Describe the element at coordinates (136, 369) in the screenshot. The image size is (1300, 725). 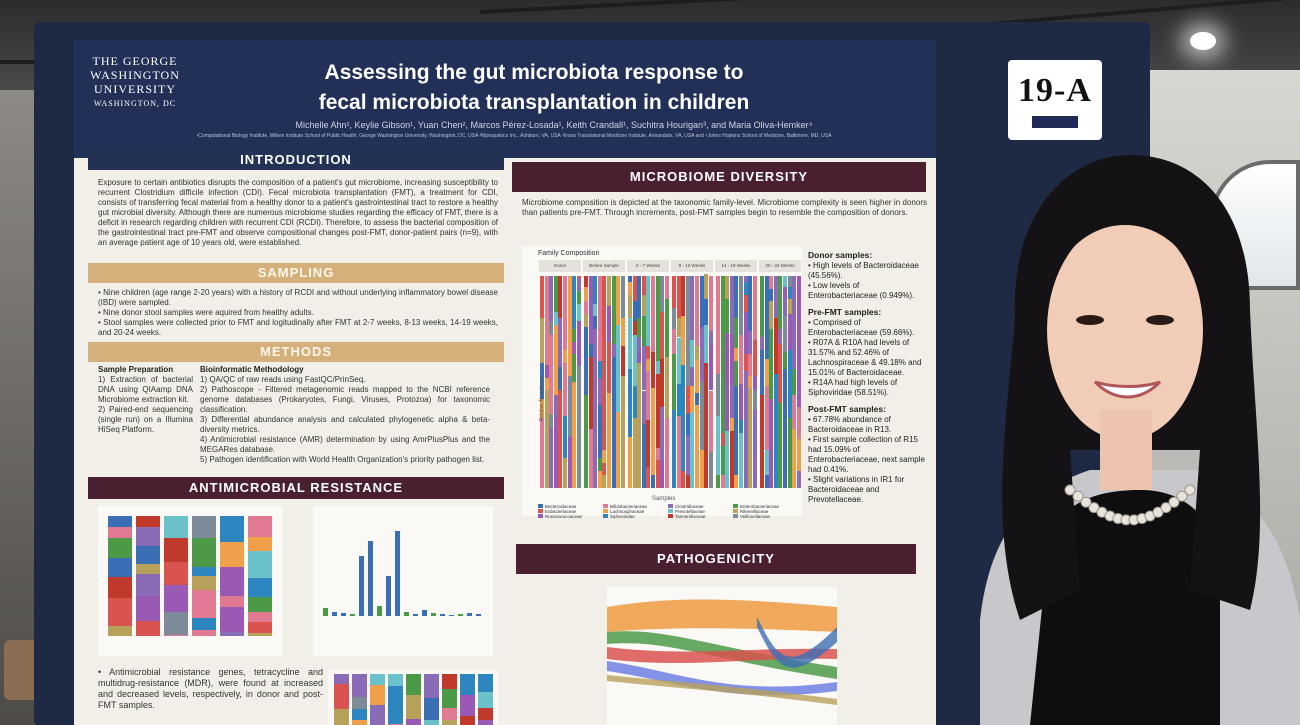
I see `prep-title: Sample Preparation` at that location.